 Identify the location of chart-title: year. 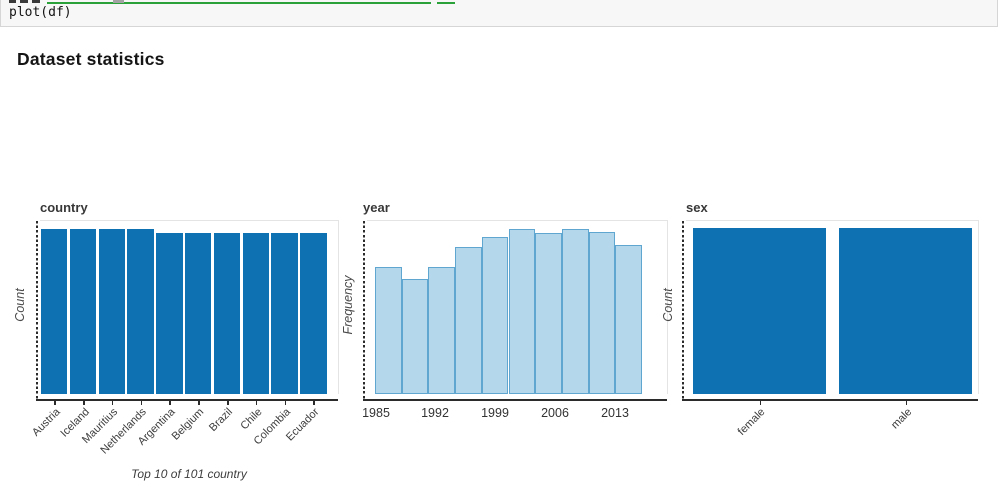
(376, 207).